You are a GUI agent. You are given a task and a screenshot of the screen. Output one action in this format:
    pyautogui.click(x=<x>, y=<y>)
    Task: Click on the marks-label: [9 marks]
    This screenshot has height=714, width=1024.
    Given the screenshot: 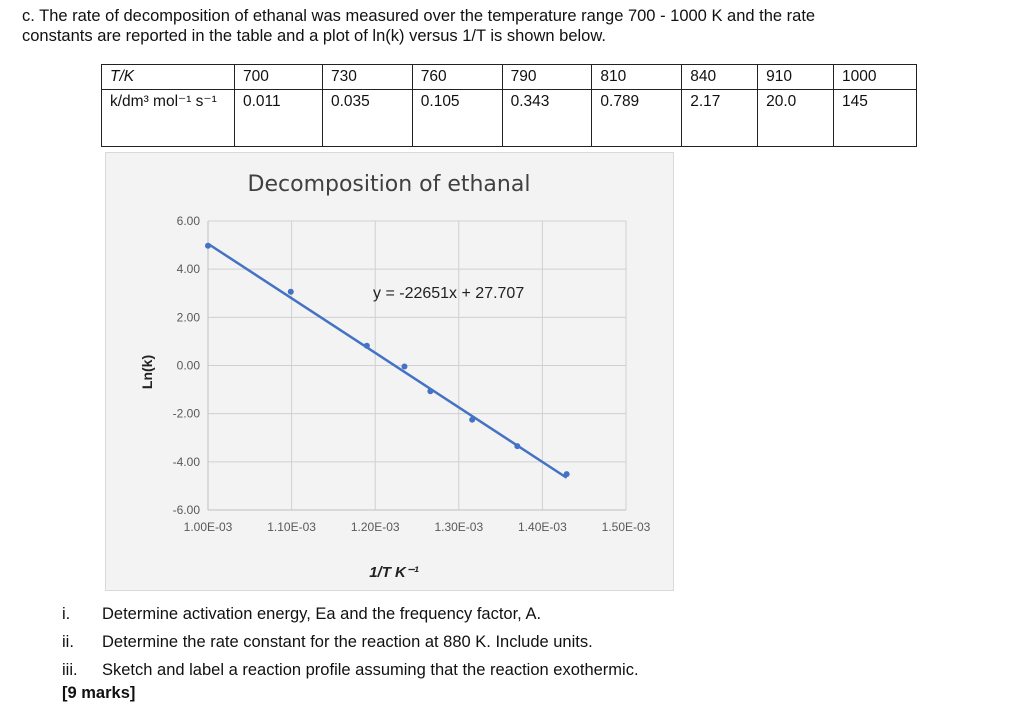 What is the action you would take?
    pyautogui.click(x=99, y=693)
    